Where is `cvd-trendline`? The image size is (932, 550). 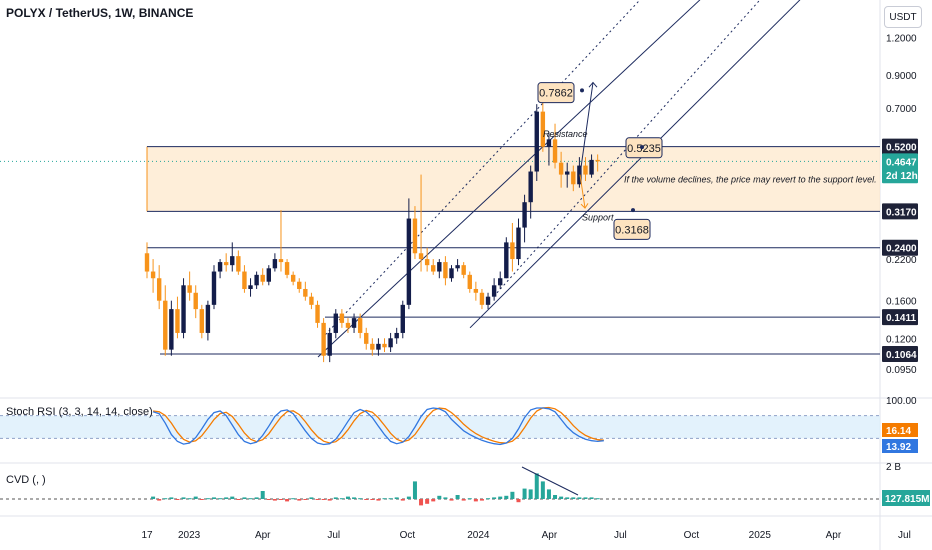
cvd-trendline is located at coordinates (550, 481).